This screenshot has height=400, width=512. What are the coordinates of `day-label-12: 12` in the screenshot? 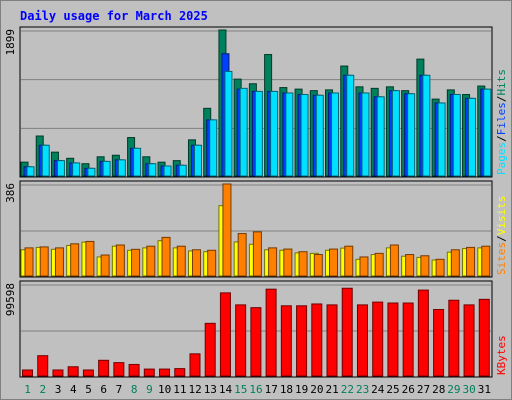 It's located at (194, 389).